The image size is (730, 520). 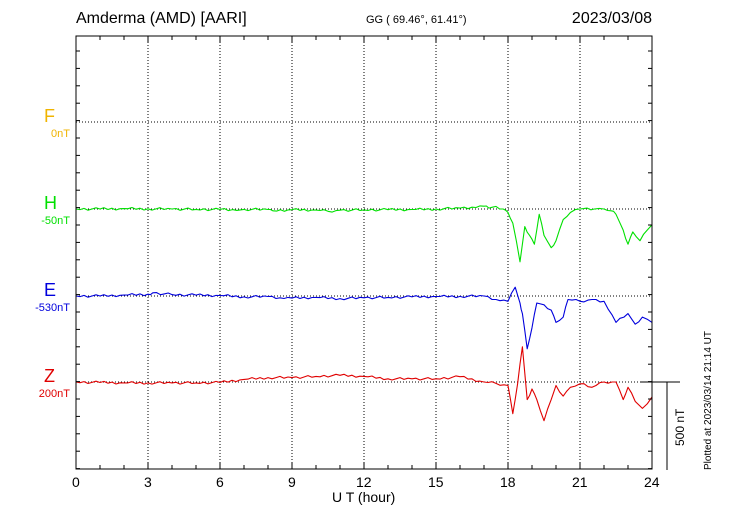 What do you see at coordinates (50, 203) in the screenshot?
I see `series-label-H: H` at bounding box center [50, 203].